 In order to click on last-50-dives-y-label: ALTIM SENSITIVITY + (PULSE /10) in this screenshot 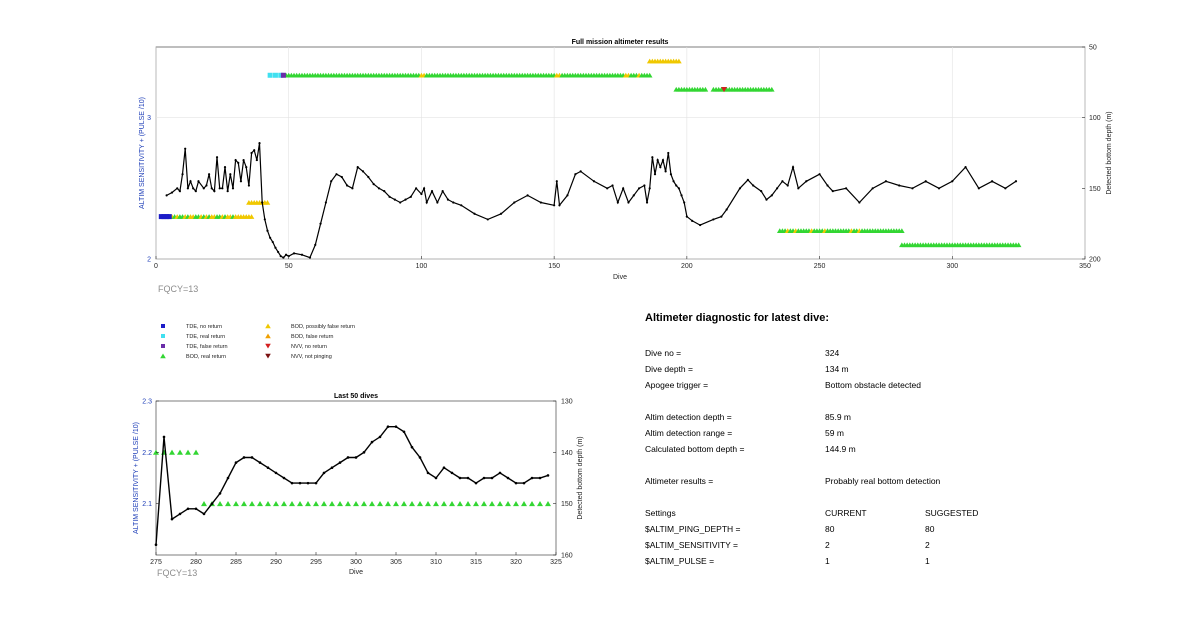, I will do `click(136, 478)`.